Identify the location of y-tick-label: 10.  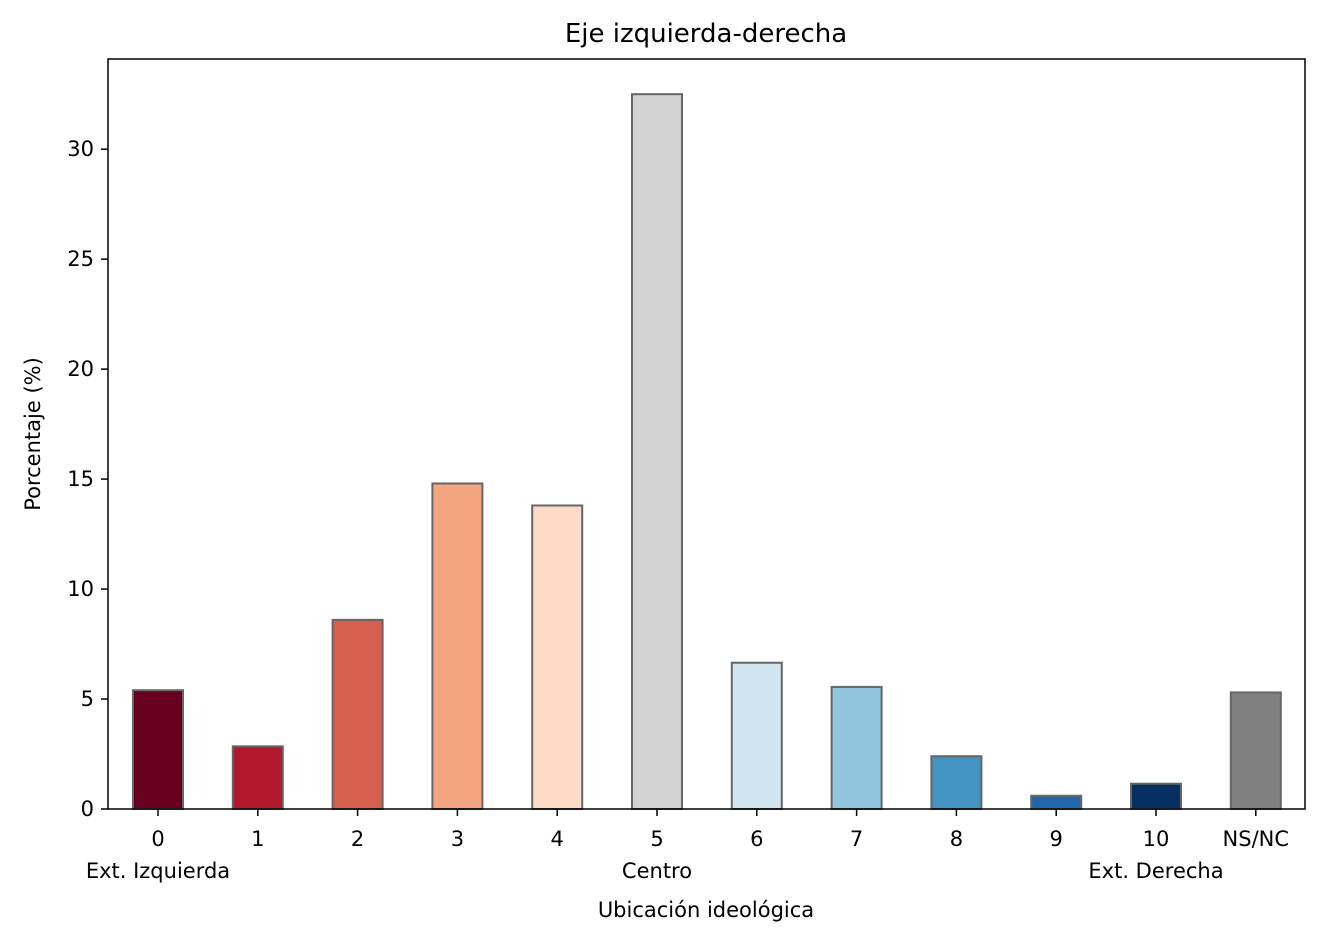
(80, 589).